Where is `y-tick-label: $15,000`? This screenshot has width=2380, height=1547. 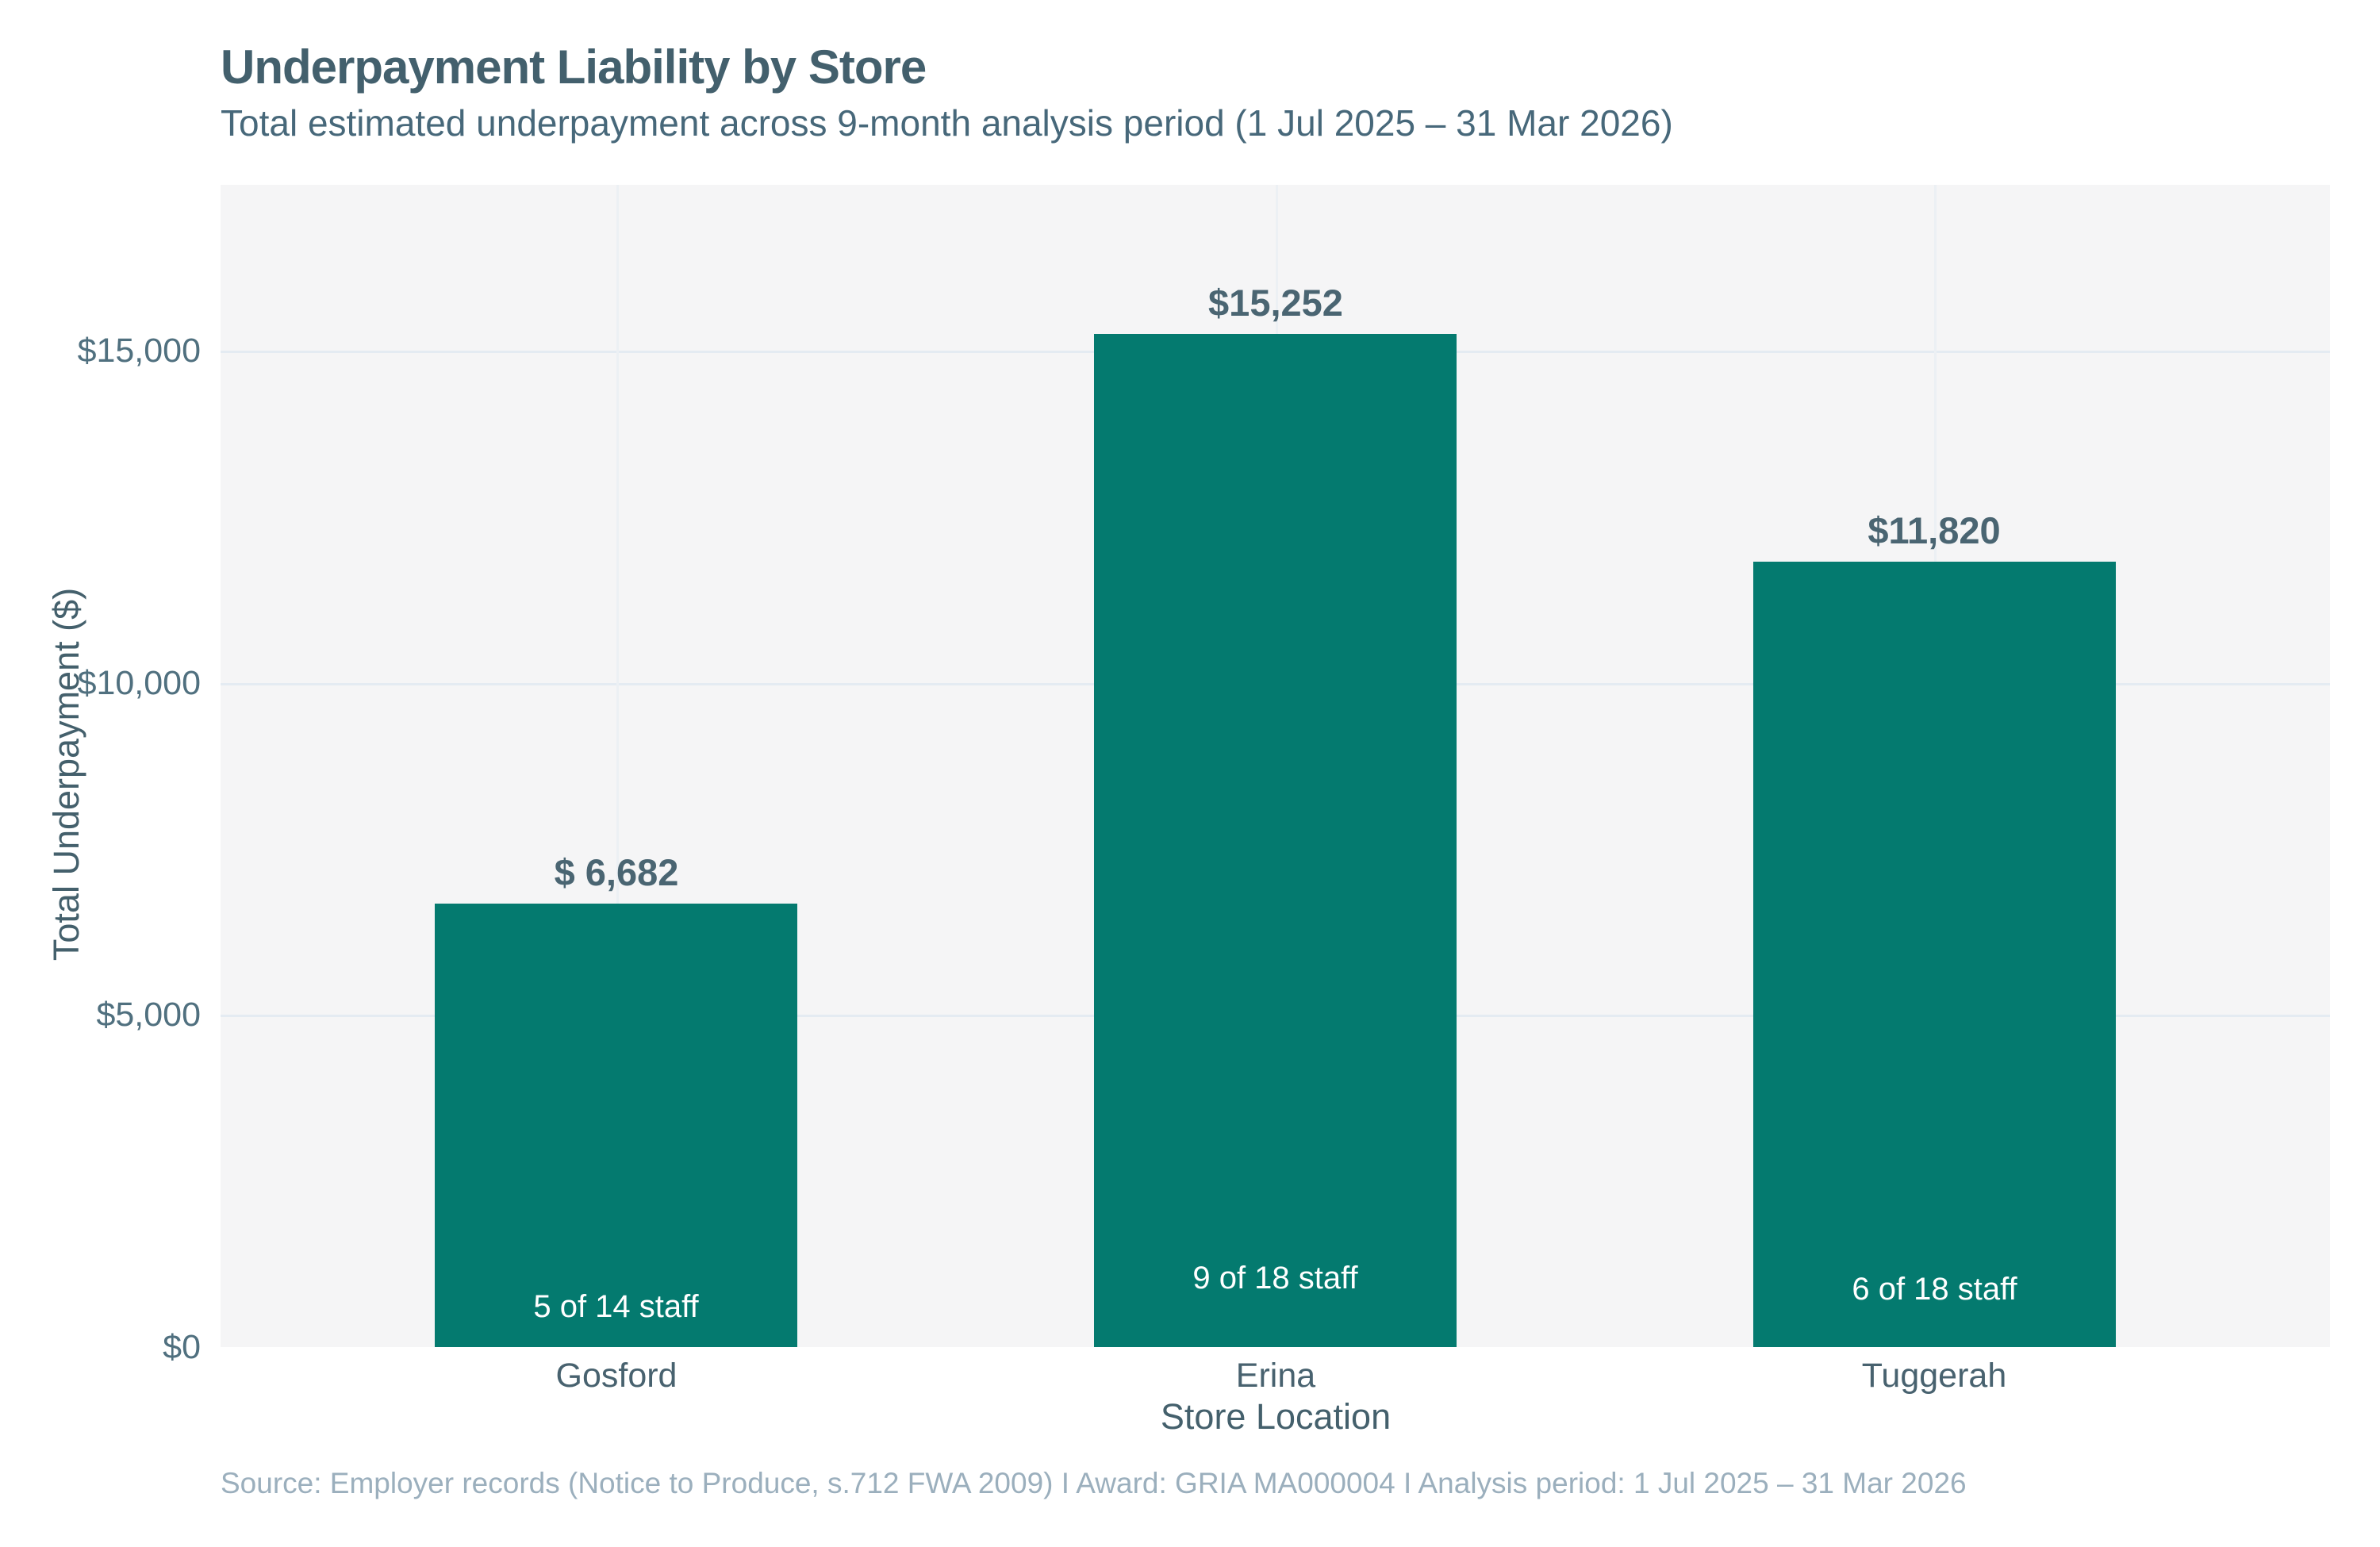
y-tick-label: $15,000 is located at coordinates (139, 351).